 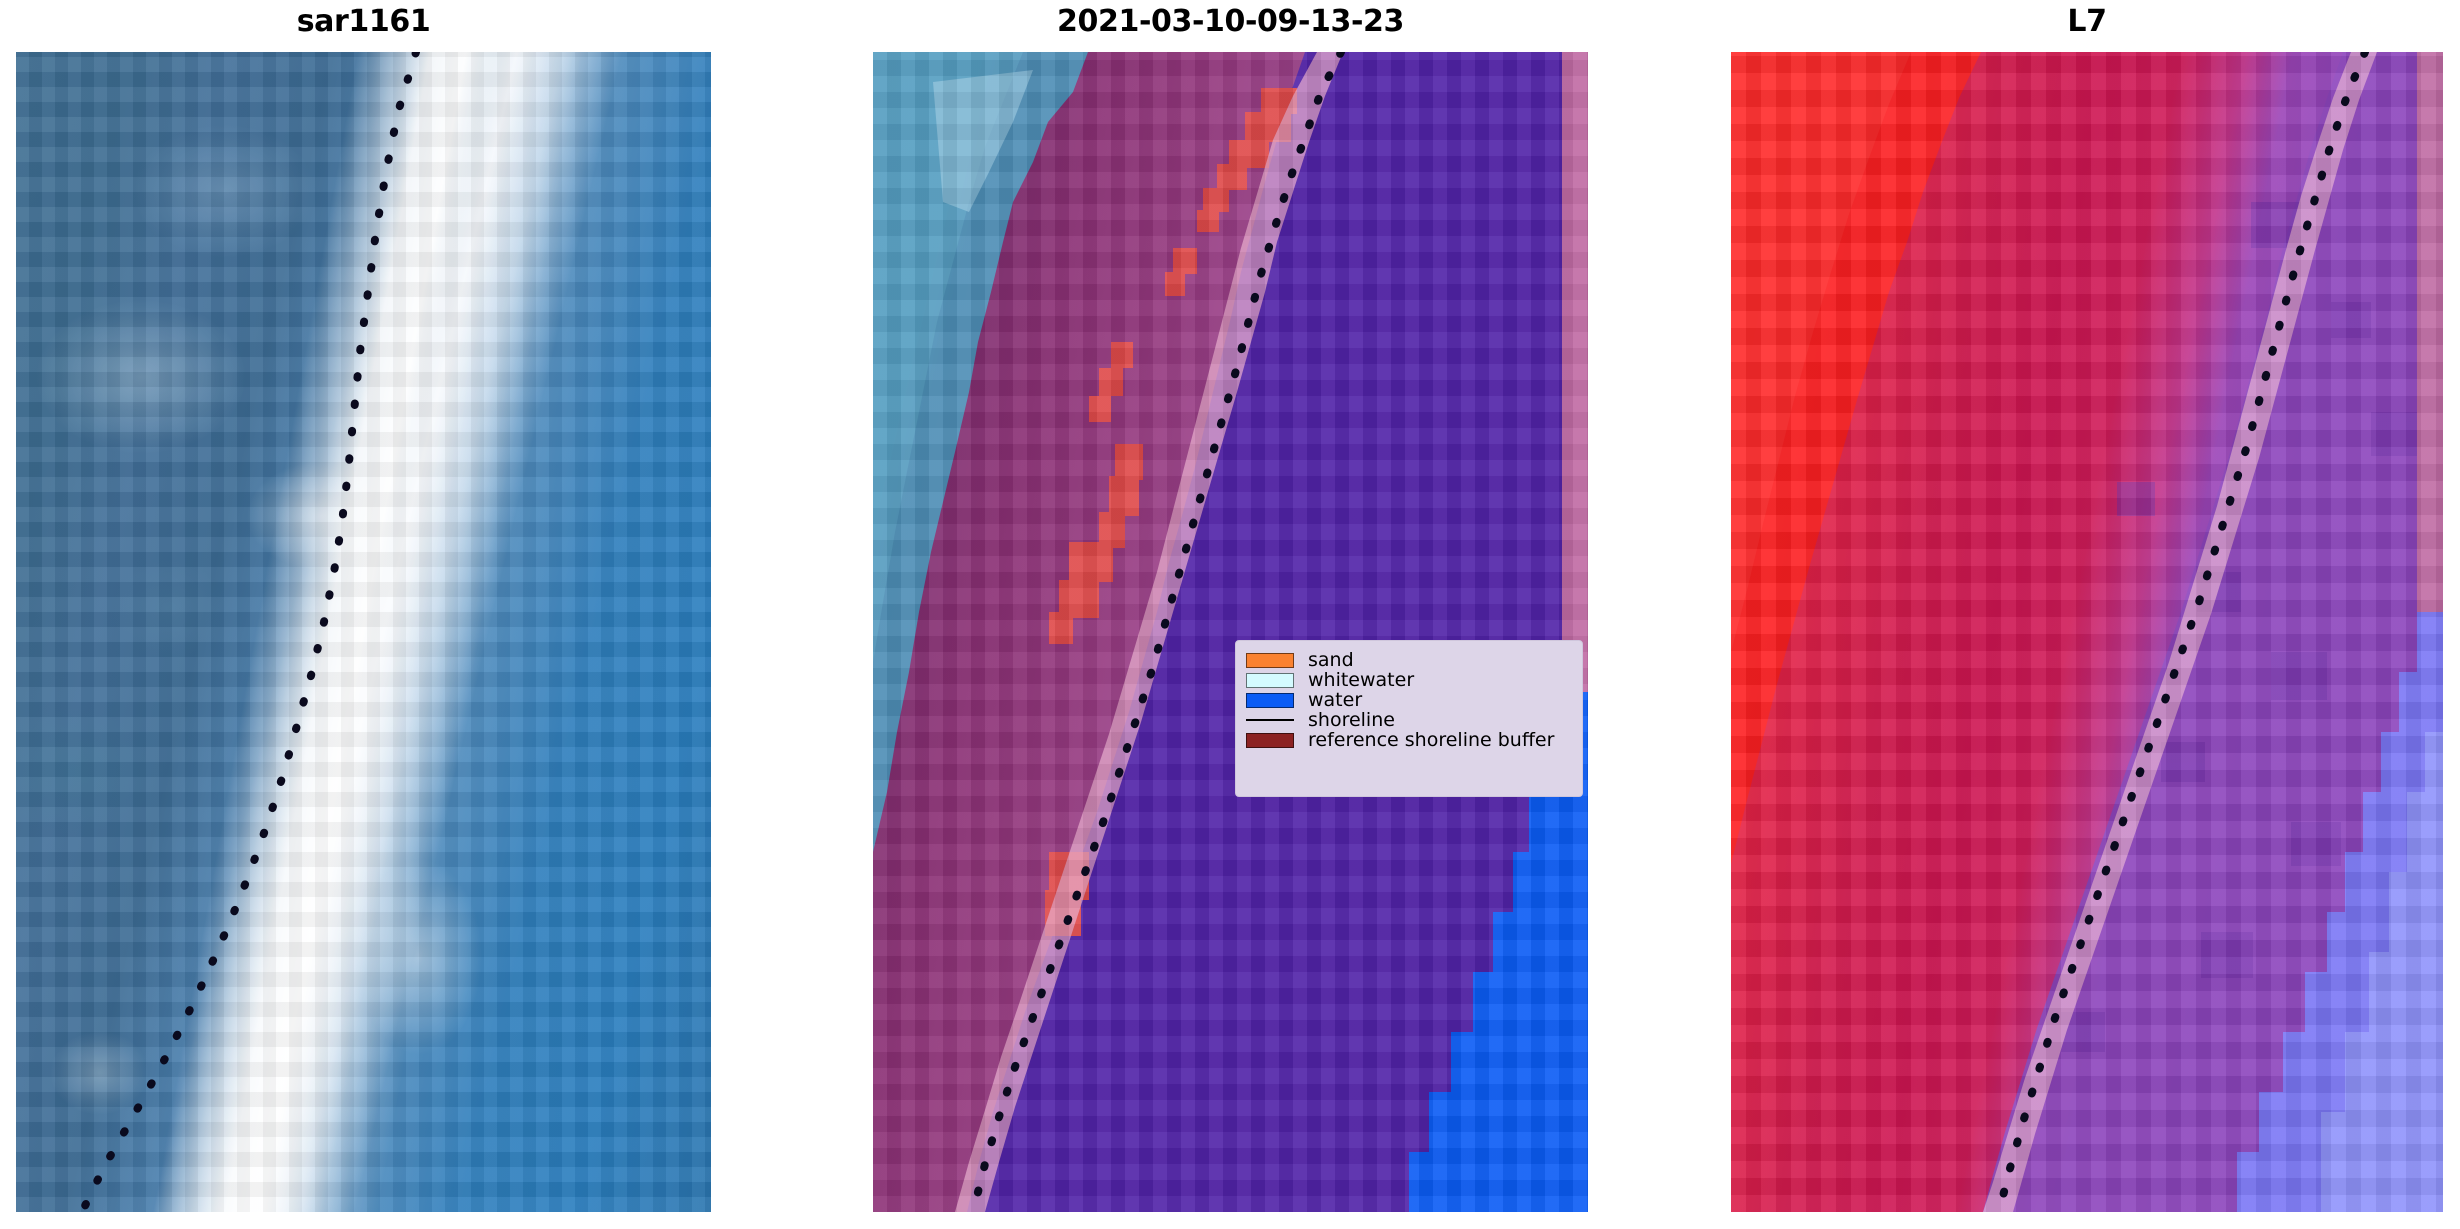 What do you see at coordinates (1270, 660) in the screenshot?
I see `sand-swatch` at bounding box center [1270, 660].